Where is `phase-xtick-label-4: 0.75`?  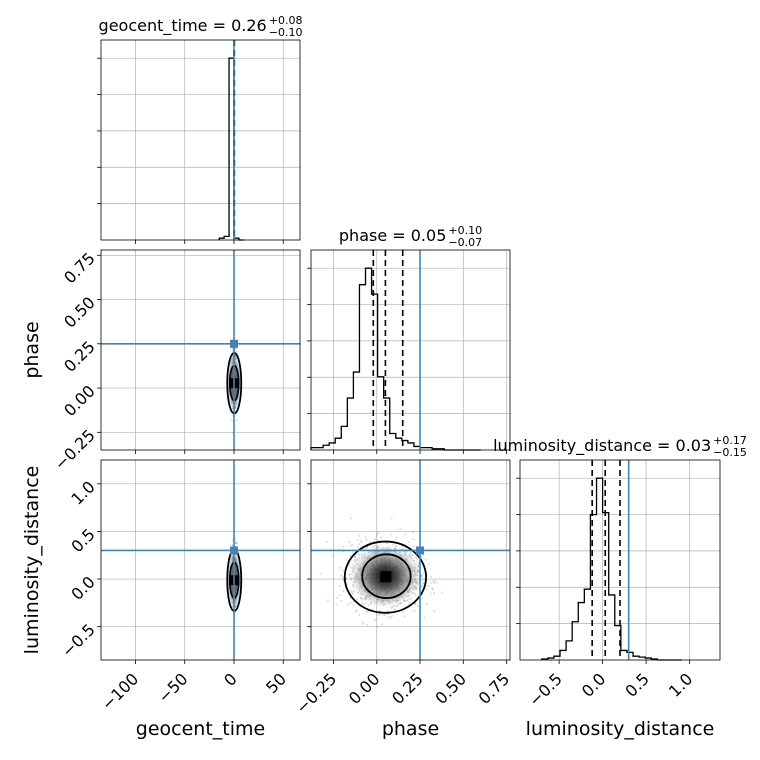
phase-xtick-label-4: 0.75 is located at coordinates (494, 688).